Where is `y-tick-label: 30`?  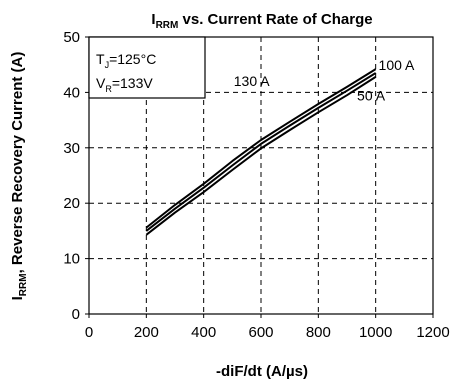
y-tick-label: 30 is located at coordinates (71, 148).